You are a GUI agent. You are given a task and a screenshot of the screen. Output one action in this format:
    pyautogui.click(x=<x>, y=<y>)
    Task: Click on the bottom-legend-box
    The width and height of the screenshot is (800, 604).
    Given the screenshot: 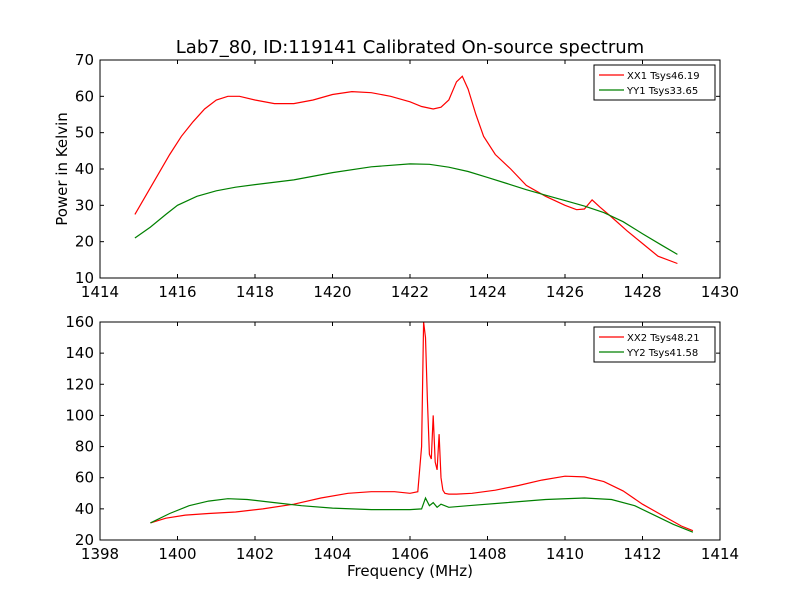 What is the action you would take?
    pyautogui.click(x=654, y=344)
    